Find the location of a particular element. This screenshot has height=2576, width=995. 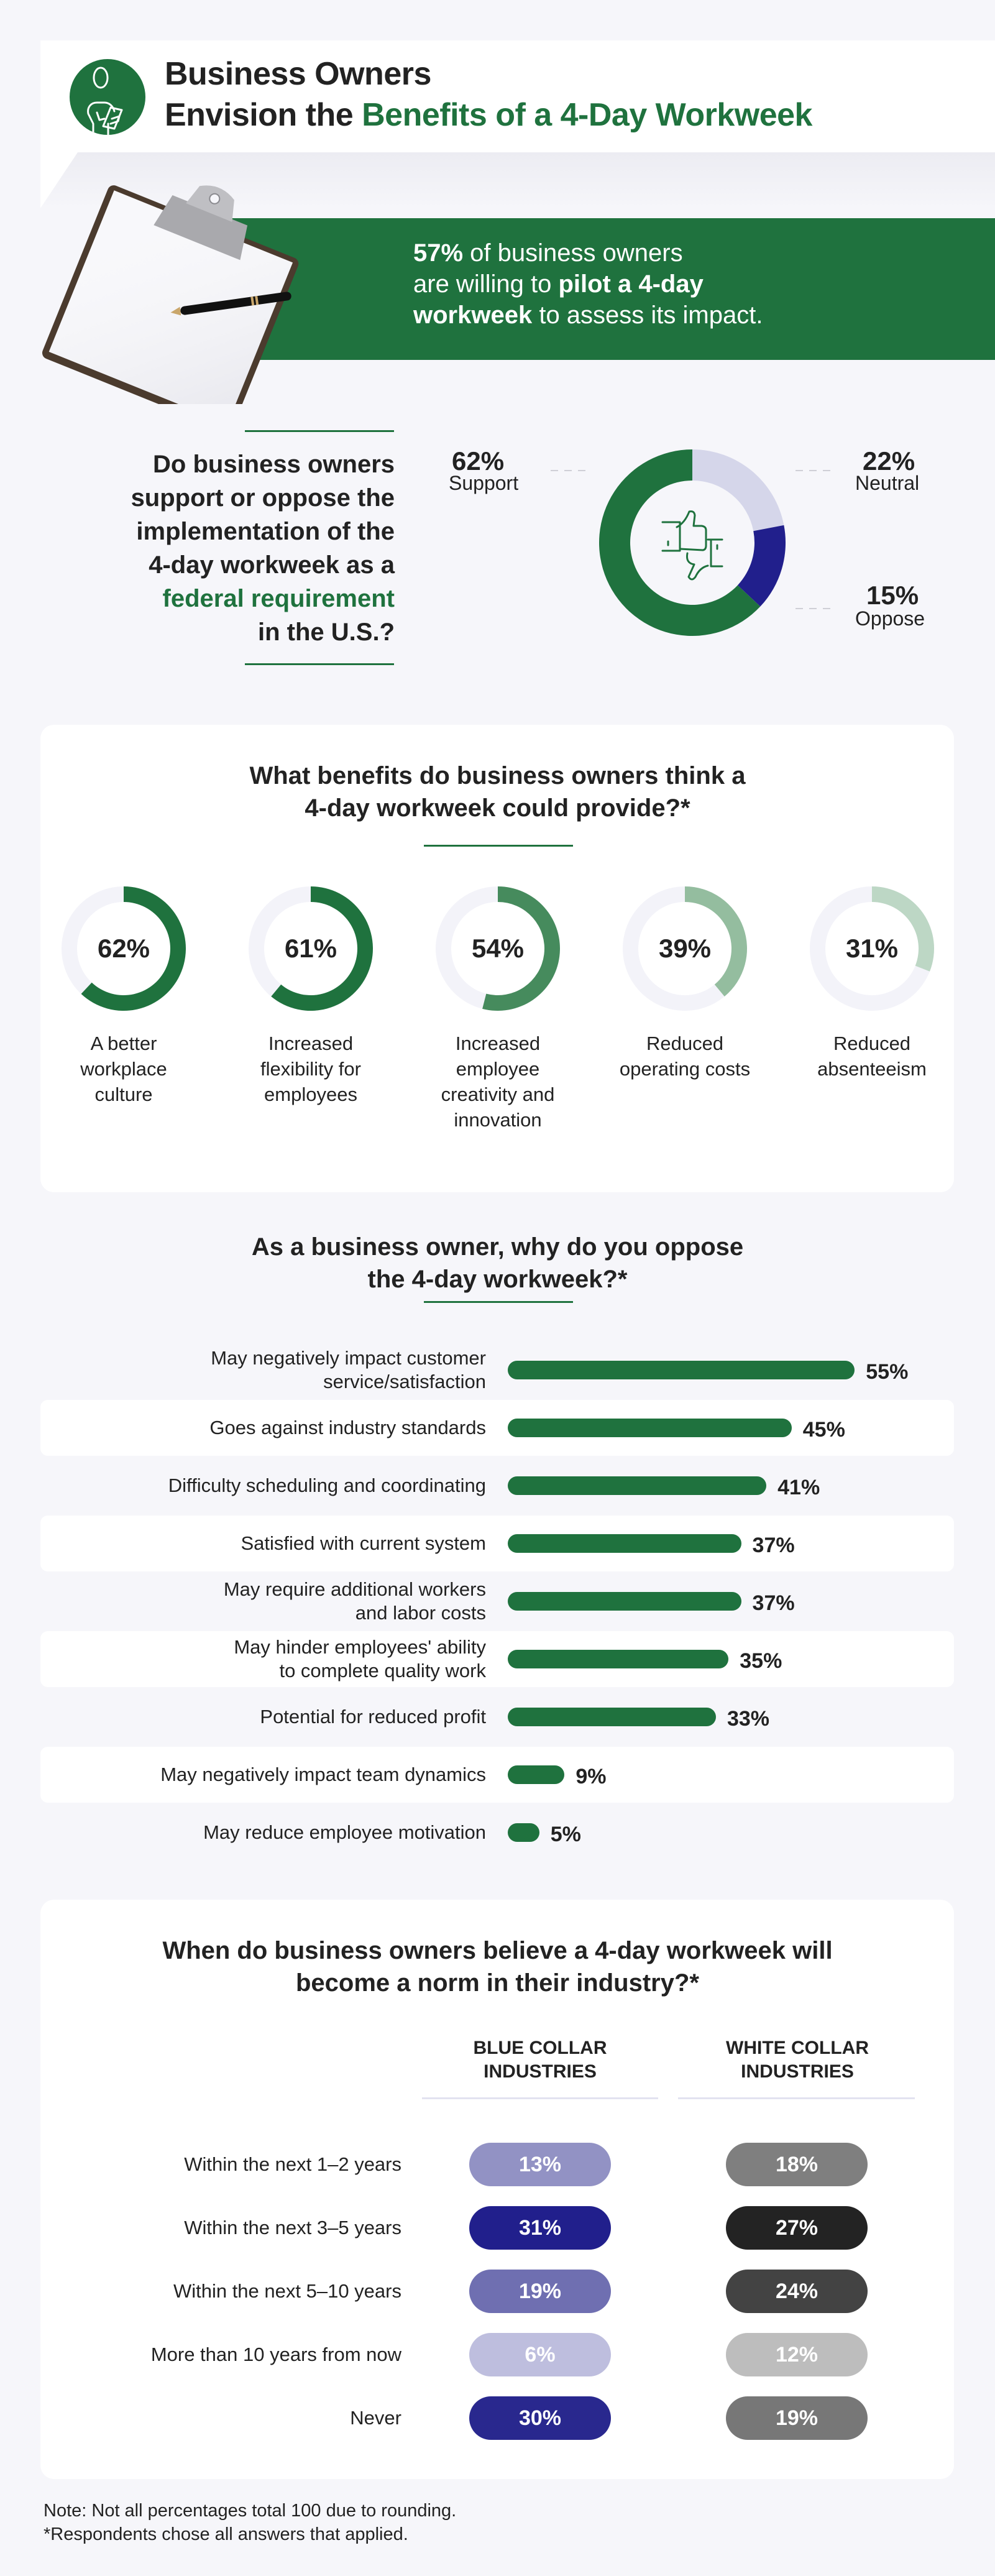

bar-label: Difficulty scheduling and coordinating is located at coordinates (312, 1485).